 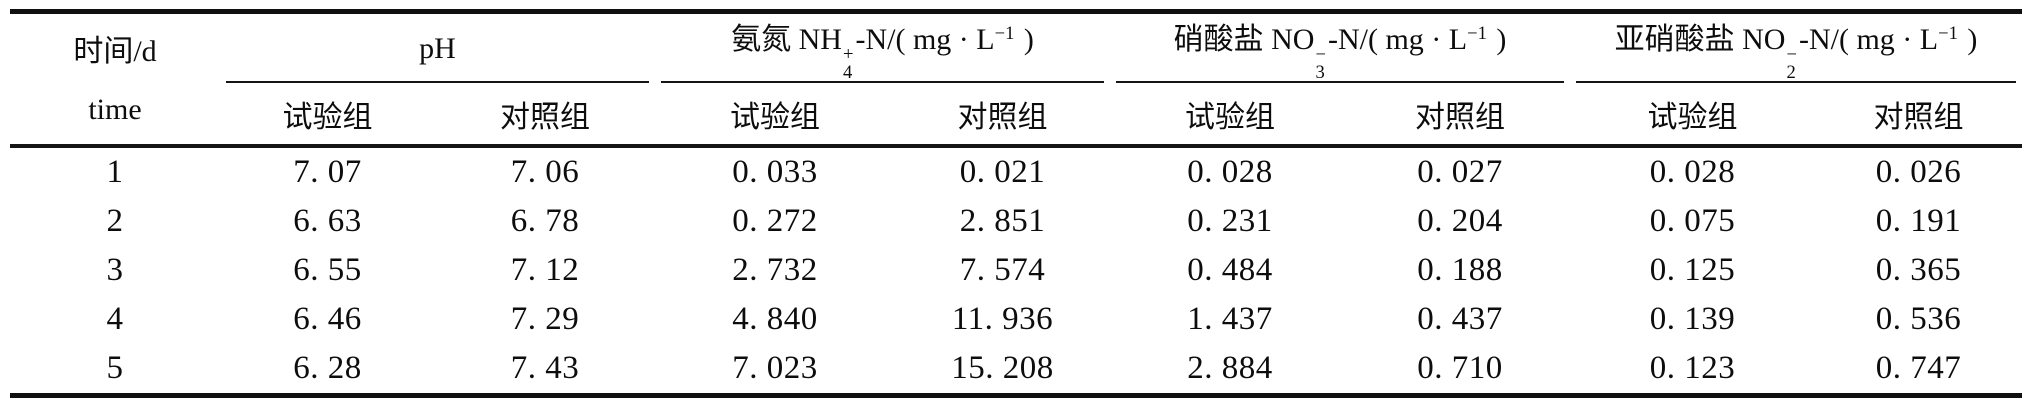 I want to click on chem-subsup-stack: +4, so click(x=848, y=63).